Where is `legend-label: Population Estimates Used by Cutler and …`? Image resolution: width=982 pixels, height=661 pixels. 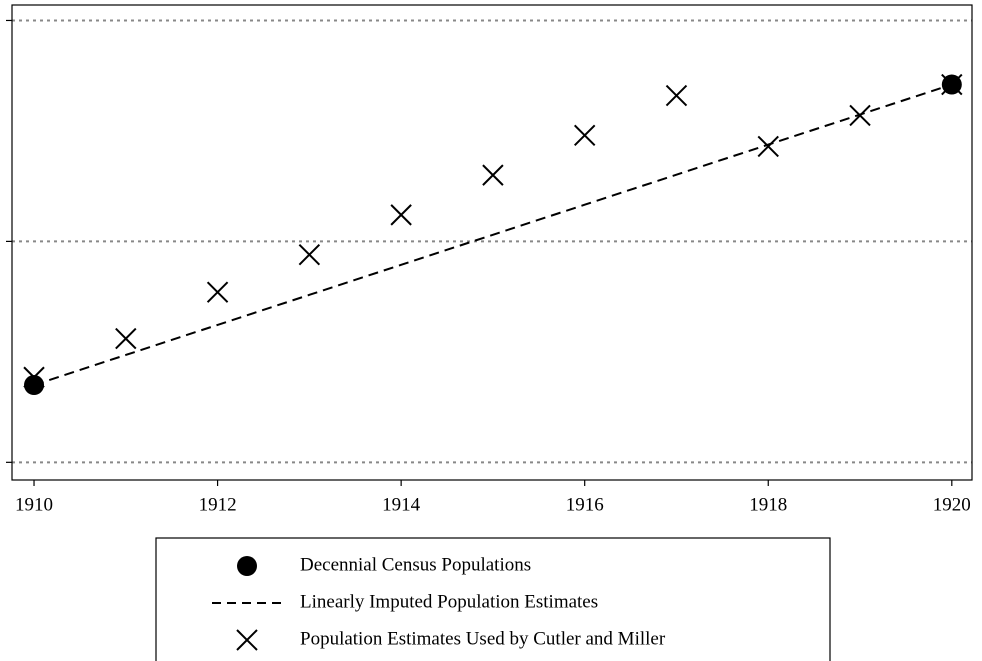 legend-label: Population Estimates Used by Cutler and … is located at coordinates (483, 638).